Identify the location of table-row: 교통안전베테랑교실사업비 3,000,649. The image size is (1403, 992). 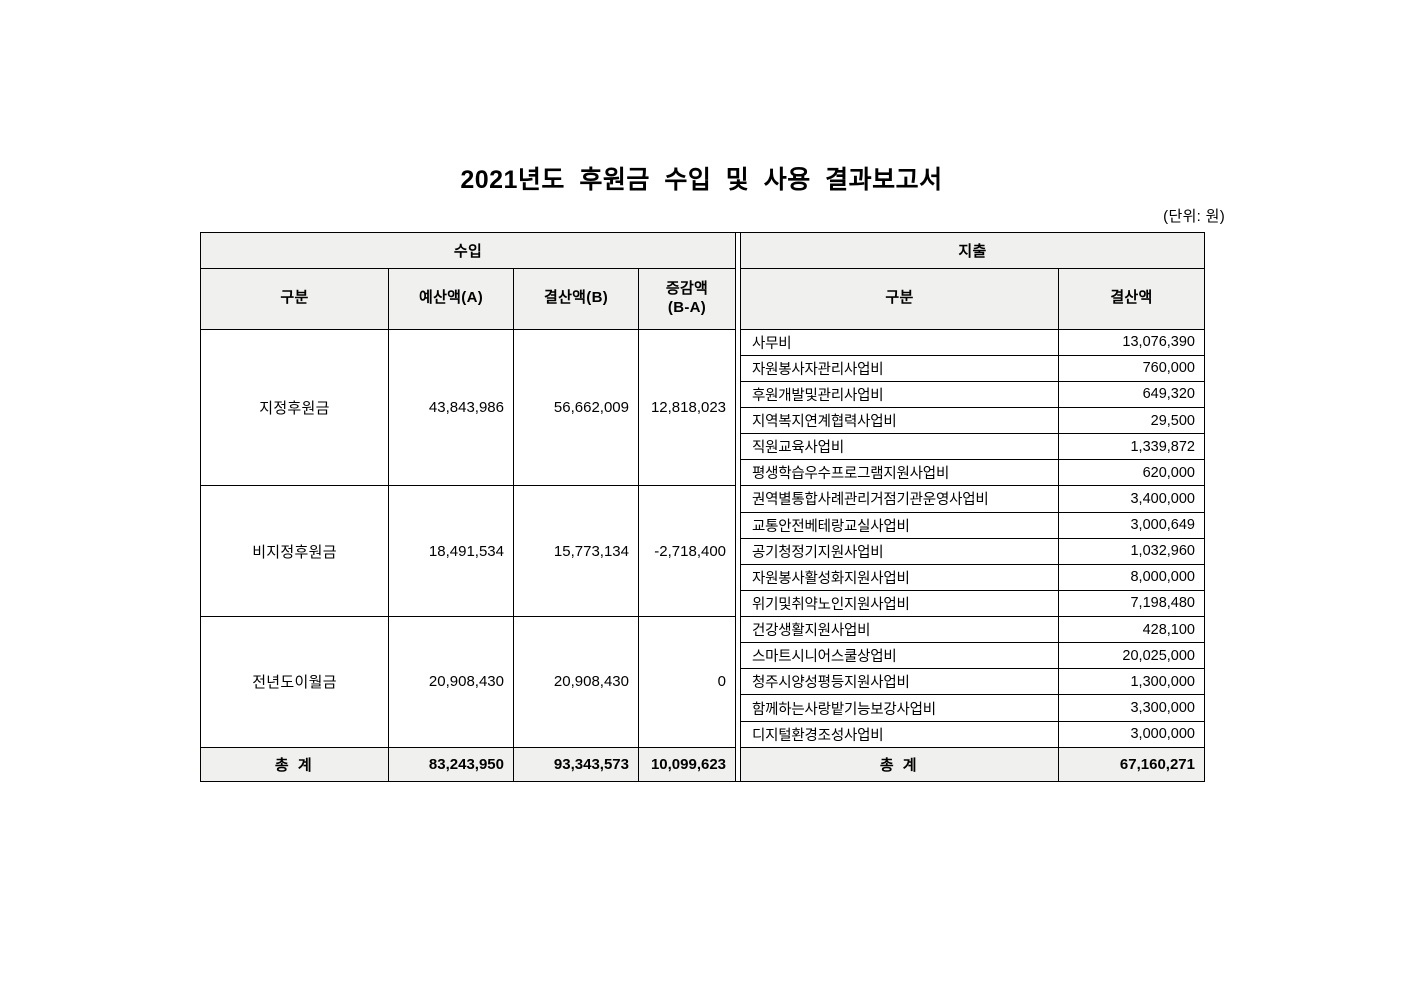
(972, 525).